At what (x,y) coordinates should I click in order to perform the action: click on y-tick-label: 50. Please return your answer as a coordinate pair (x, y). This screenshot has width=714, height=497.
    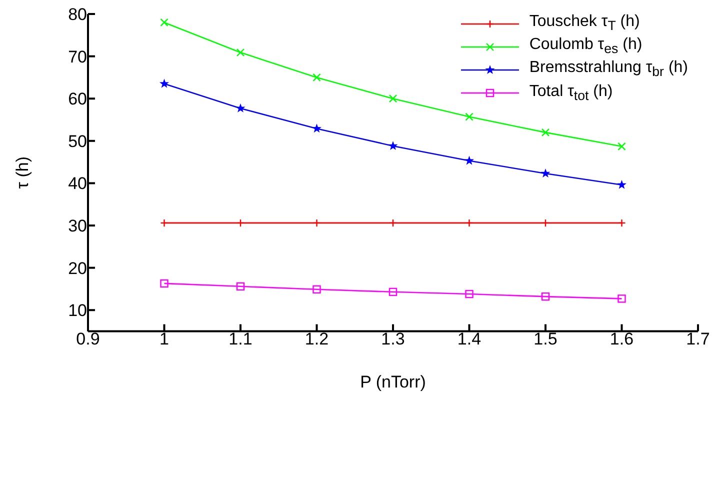
    Looking at the image, I should click on (77, 141).